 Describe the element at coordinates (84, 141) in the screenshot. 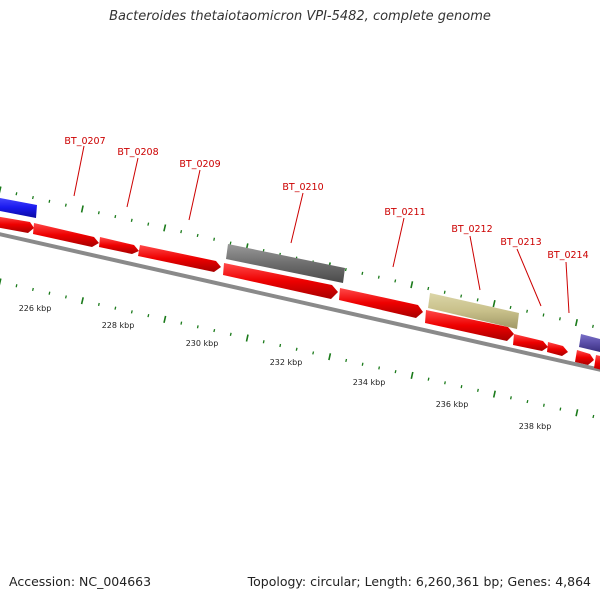

I see `gene-label-bt0207: BT_0207` at that location.